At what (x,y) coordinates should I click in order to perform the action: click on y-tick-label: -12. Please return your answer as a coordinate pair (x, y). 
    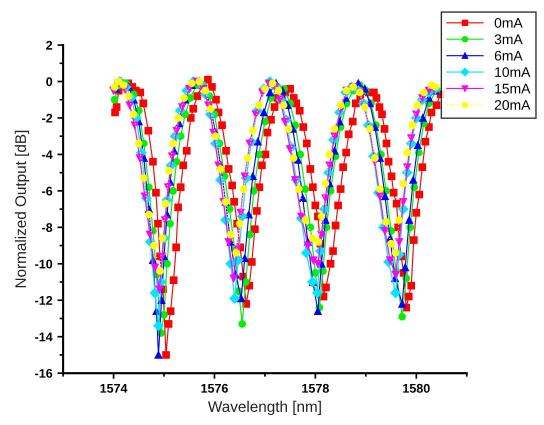
    Looking at the image, I should click on (43, 300).